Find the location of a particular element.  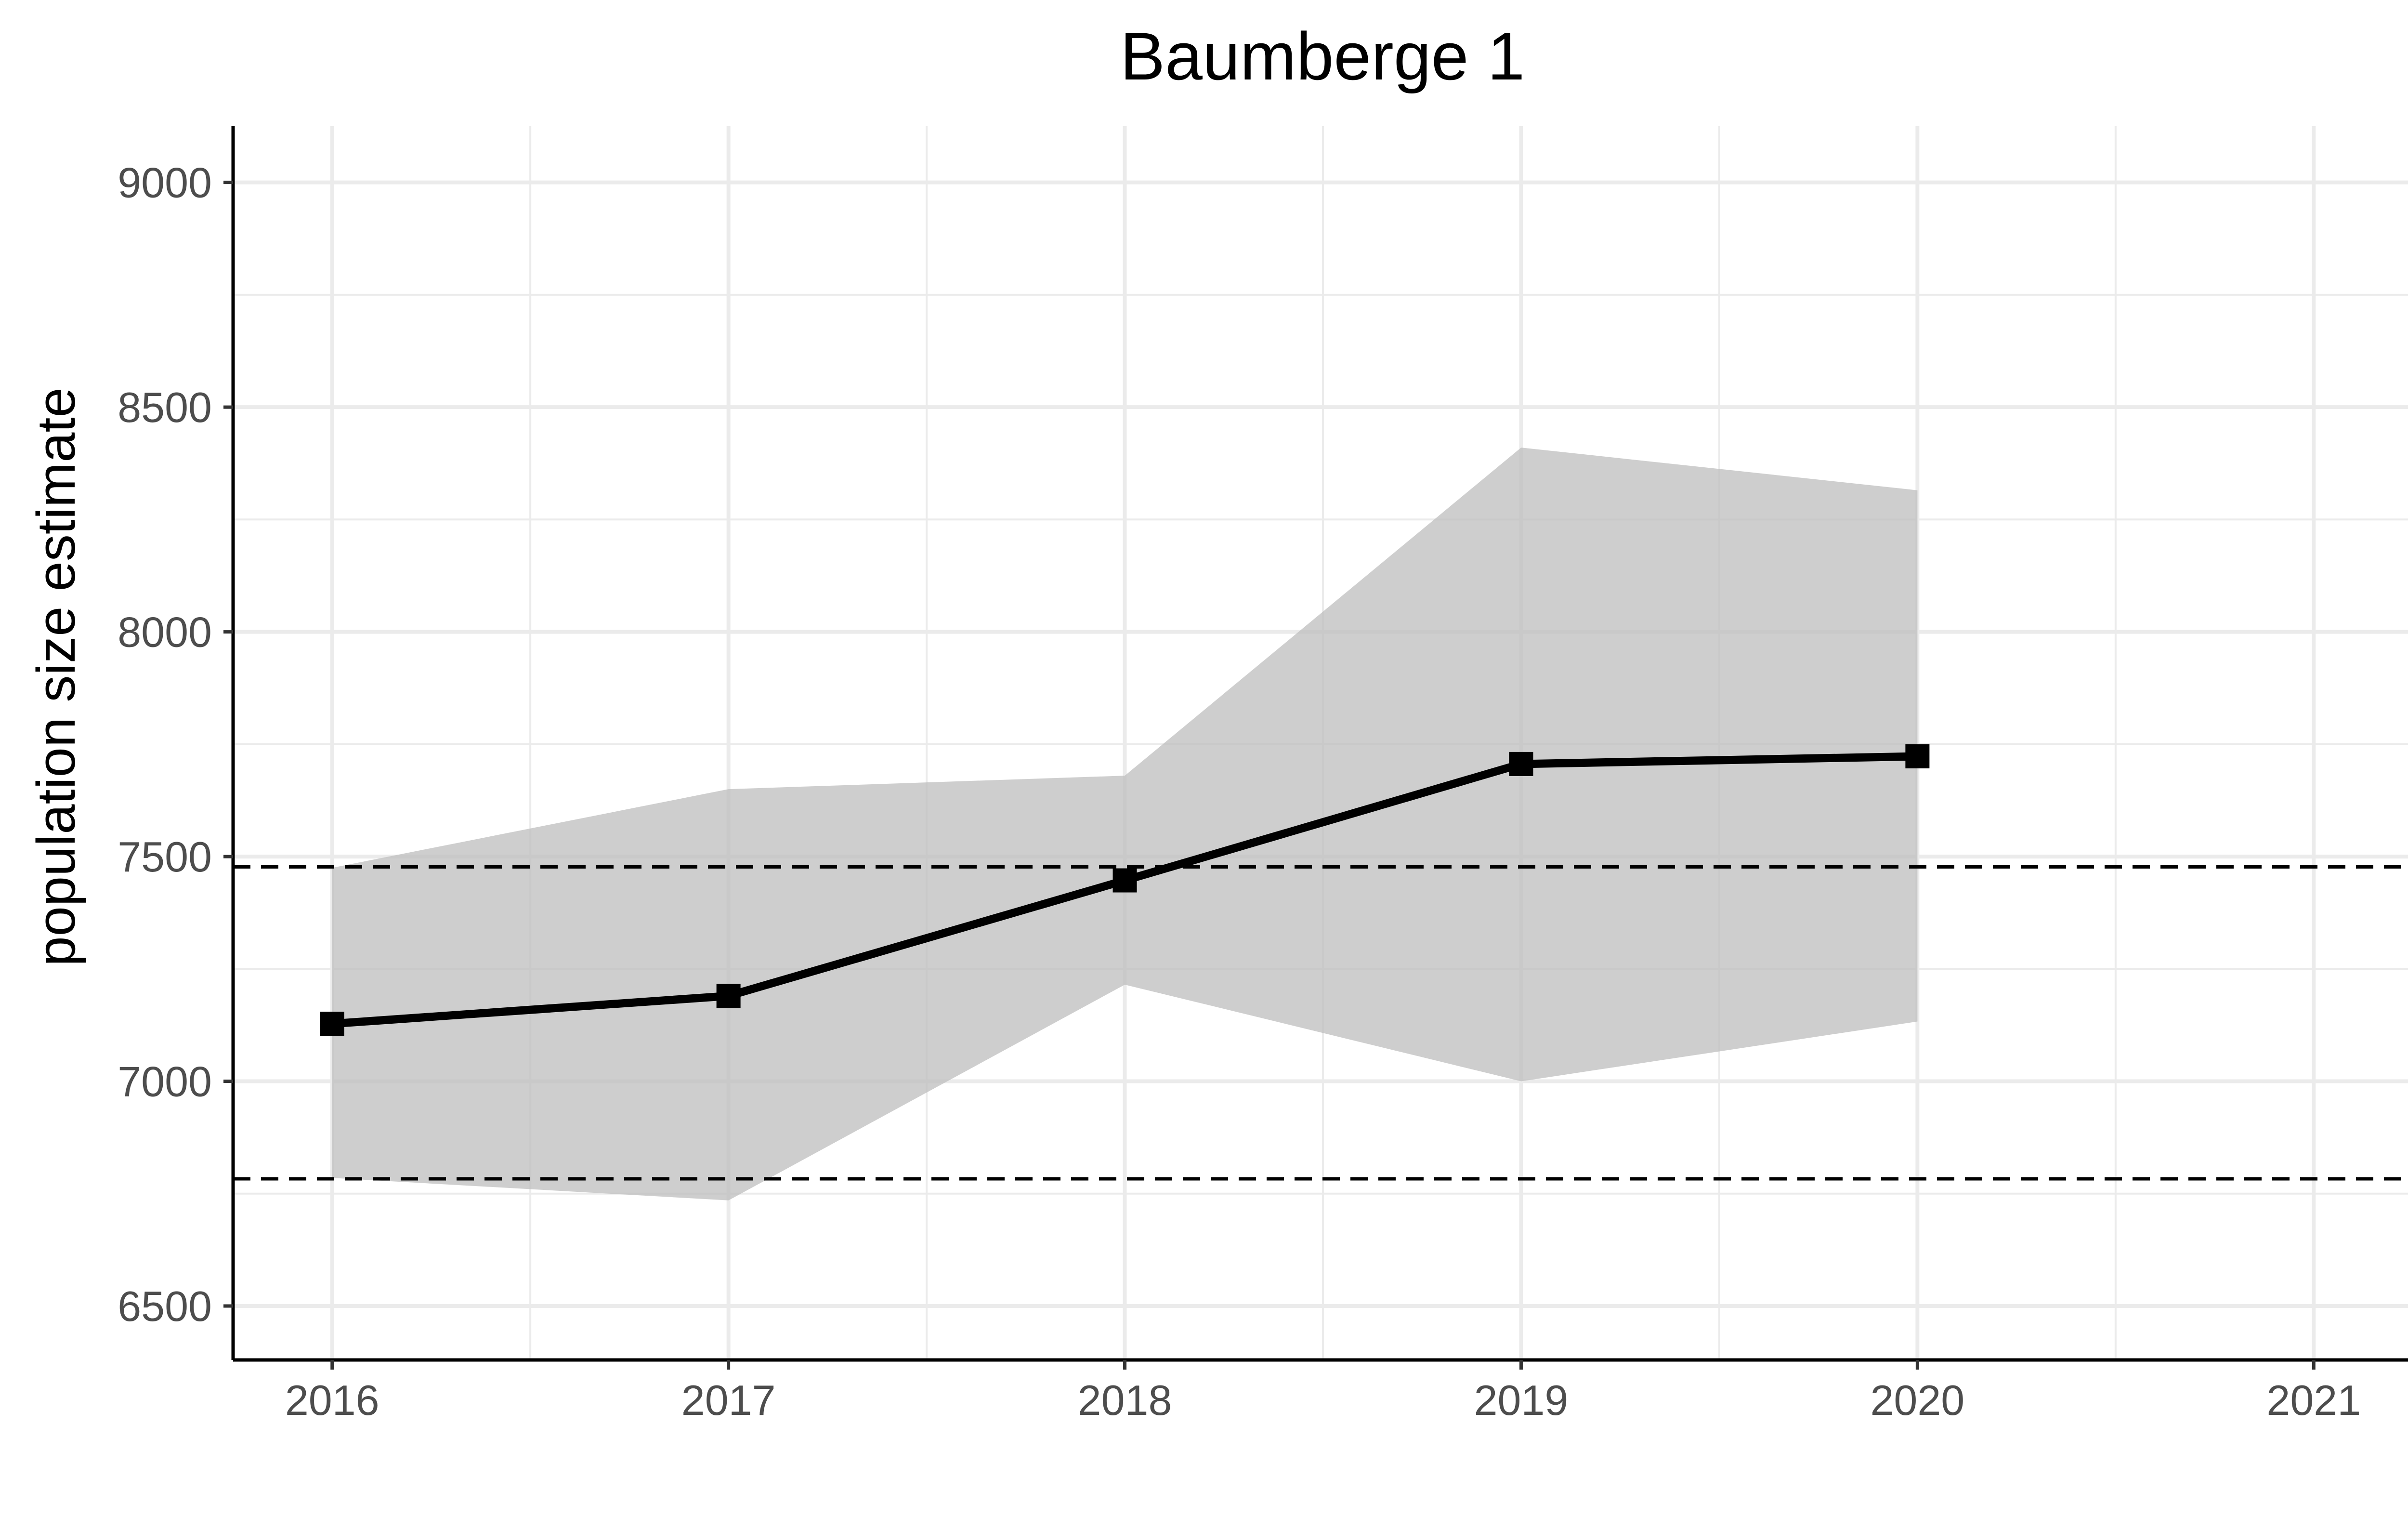

y-tick-label: 6500 is located at coordinates (165, 1306).